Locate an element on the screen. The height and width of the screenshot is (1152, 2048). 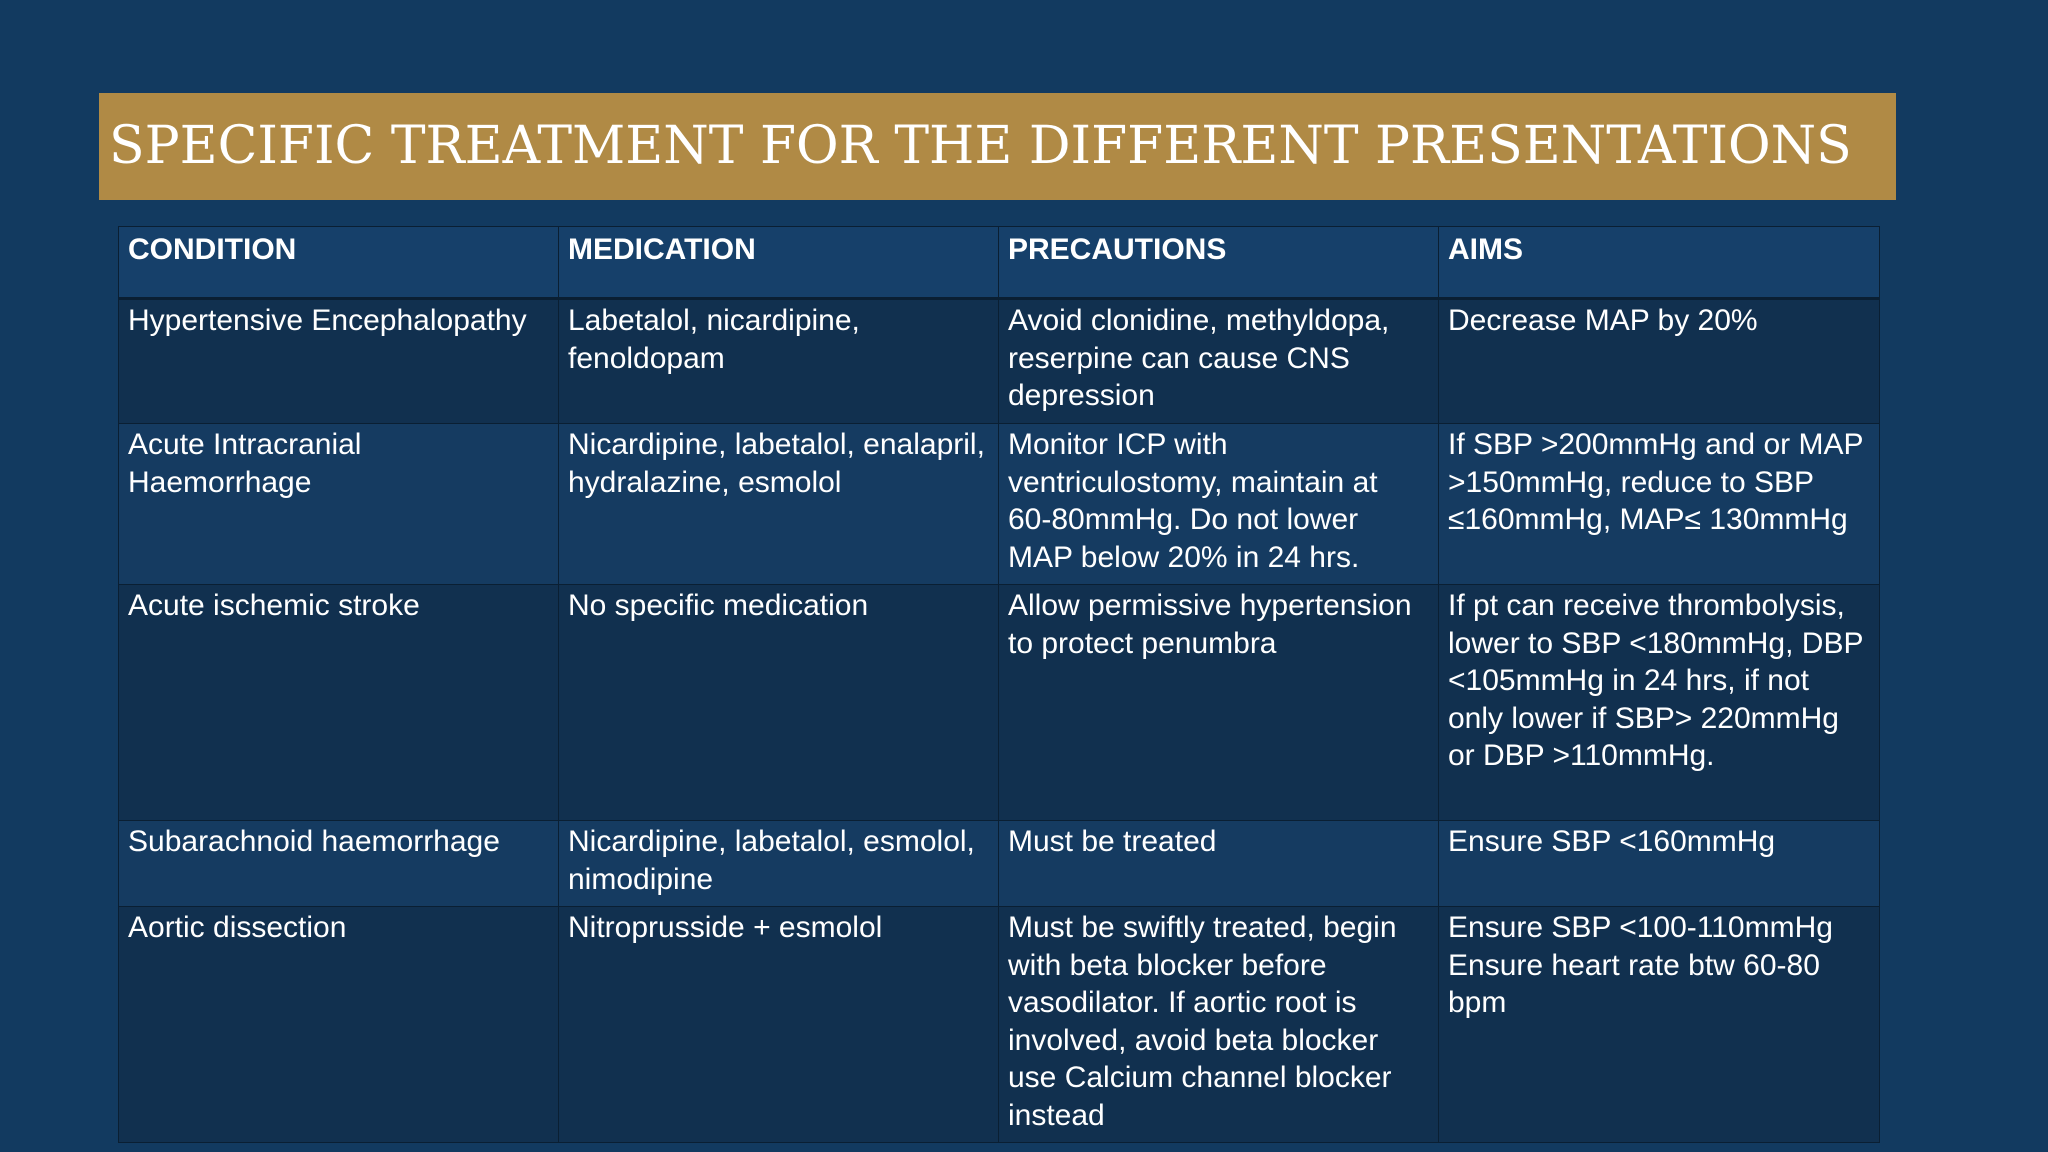
header-aims: AIMS is located at coordinates (1659, 263).